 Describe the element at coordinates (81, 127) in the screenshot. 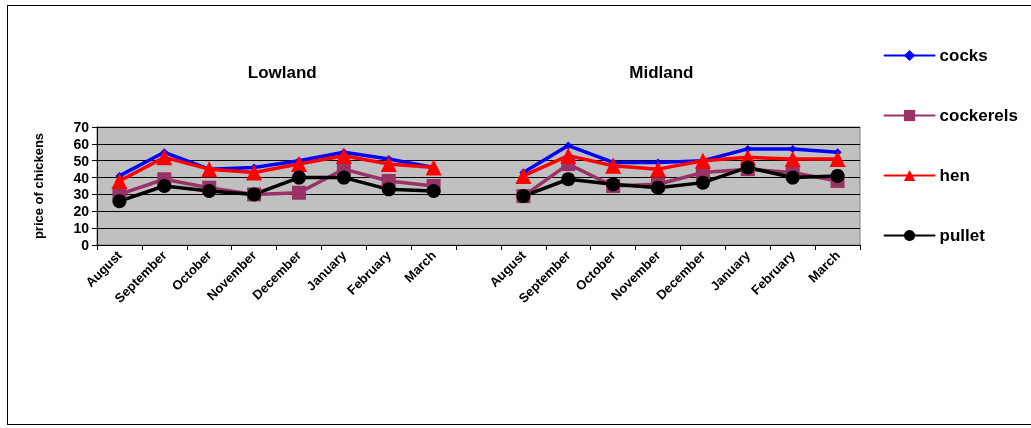

I see `y-tick-label: 70` at that location.